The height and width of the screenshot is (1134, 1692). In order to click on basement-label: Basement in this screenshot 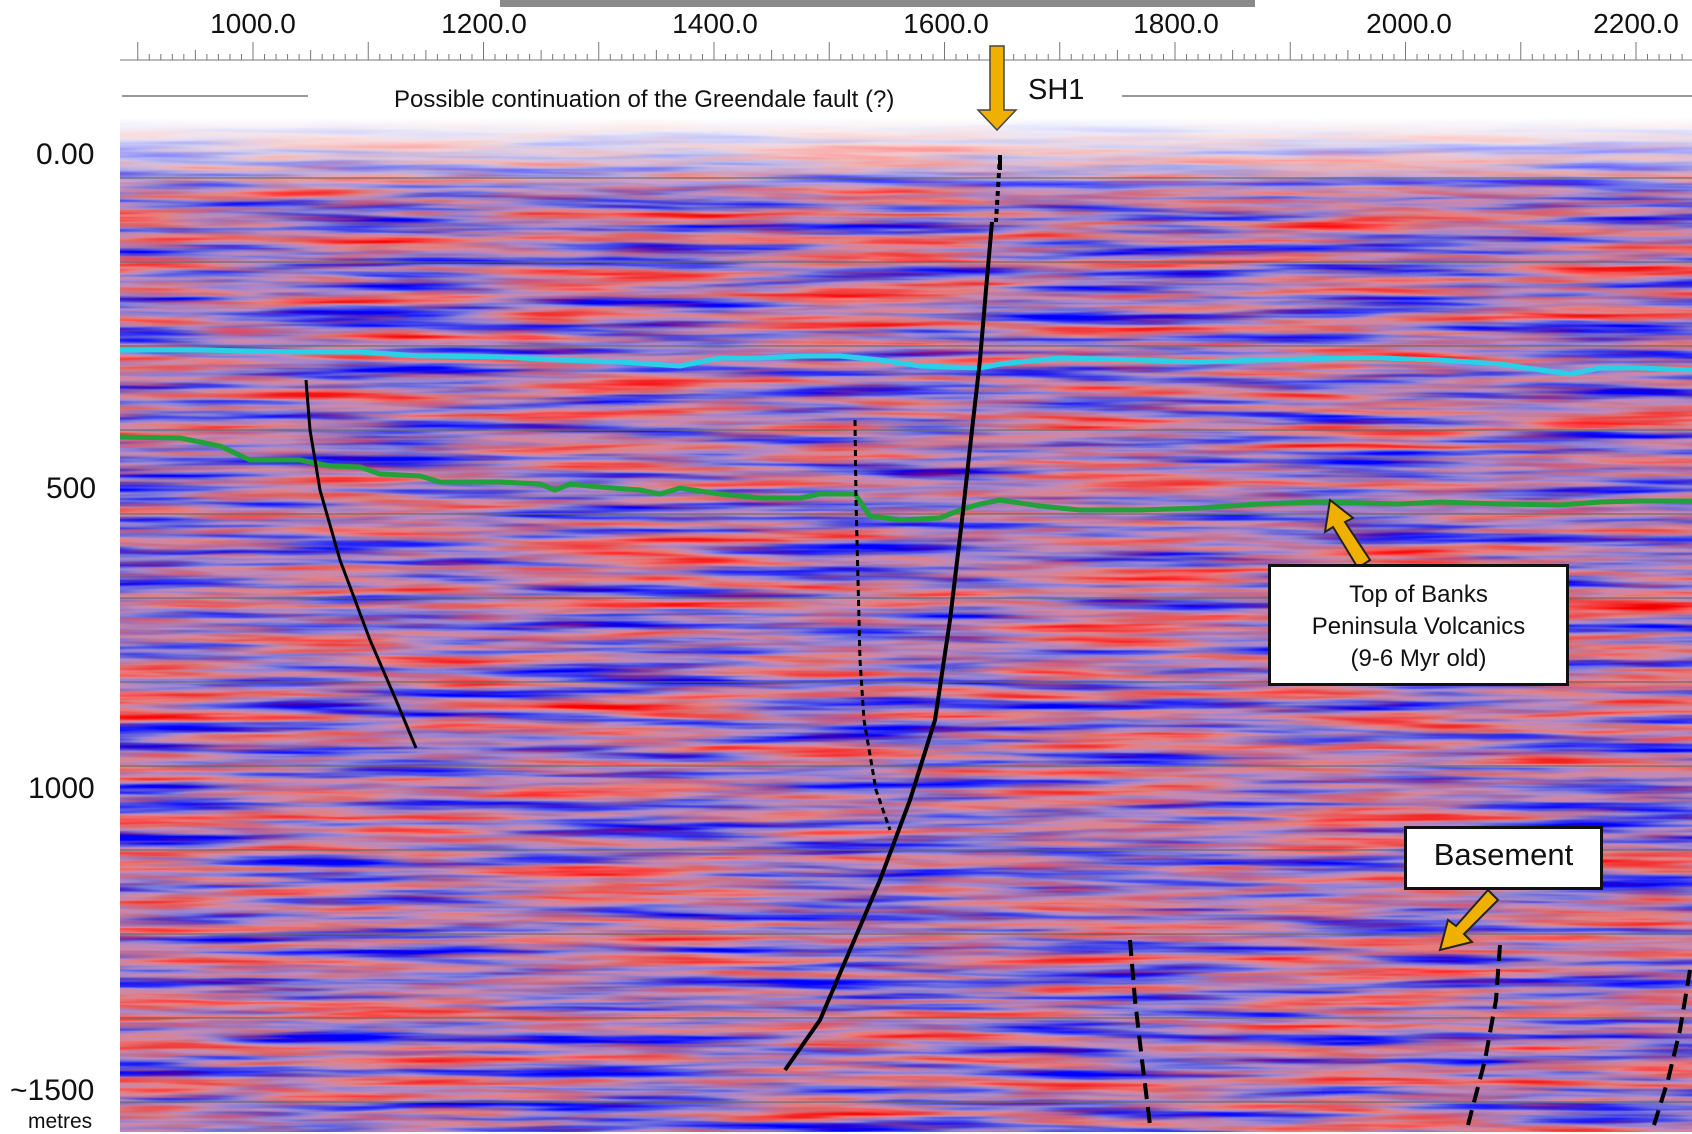, I will do `click(1503, 854)`.